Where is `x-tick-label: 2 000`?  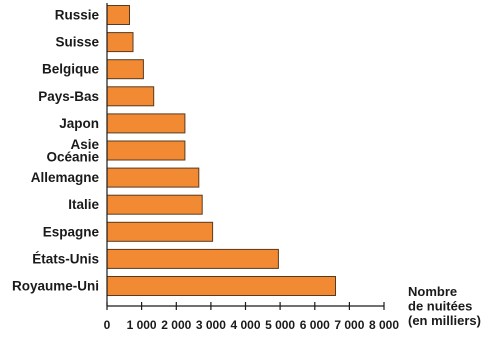
x-tick-label: 2 000 is located at coordinates (176, 325).